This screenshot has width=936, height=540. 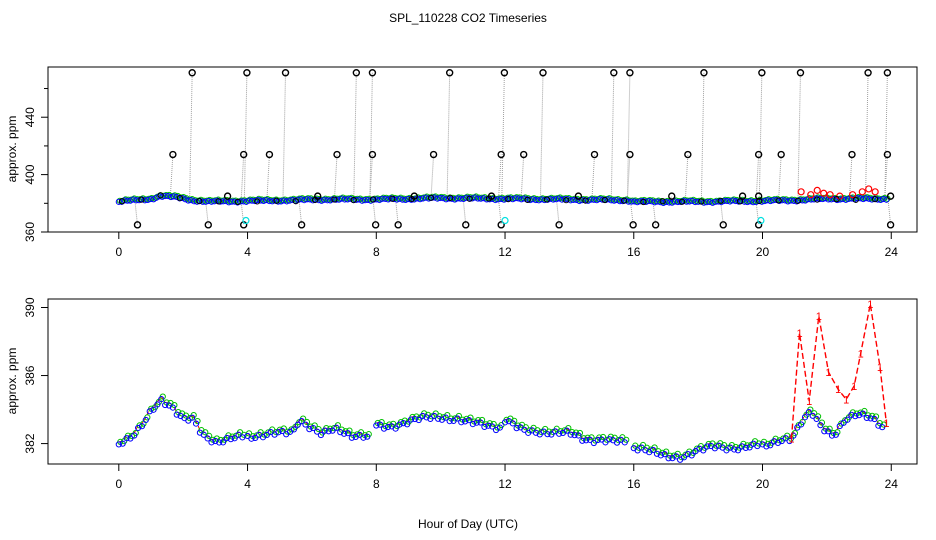 I want to click on bottom-panel-ylabel: approx. ppm, so click(x=12, y=381).